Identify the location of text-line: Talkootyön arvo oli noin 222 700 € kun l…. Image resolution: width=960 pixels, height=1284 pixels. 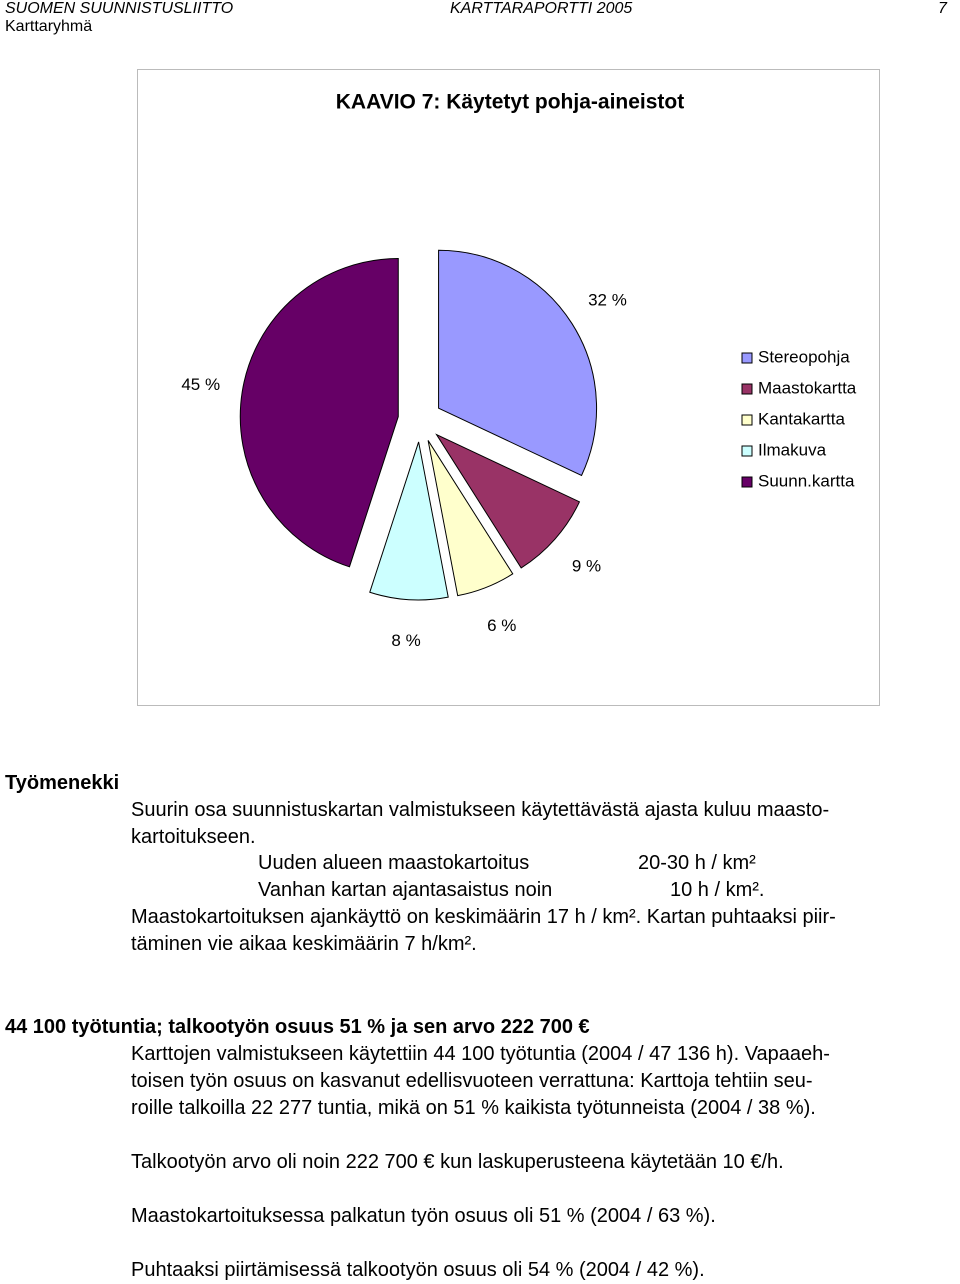
(457, 1162).